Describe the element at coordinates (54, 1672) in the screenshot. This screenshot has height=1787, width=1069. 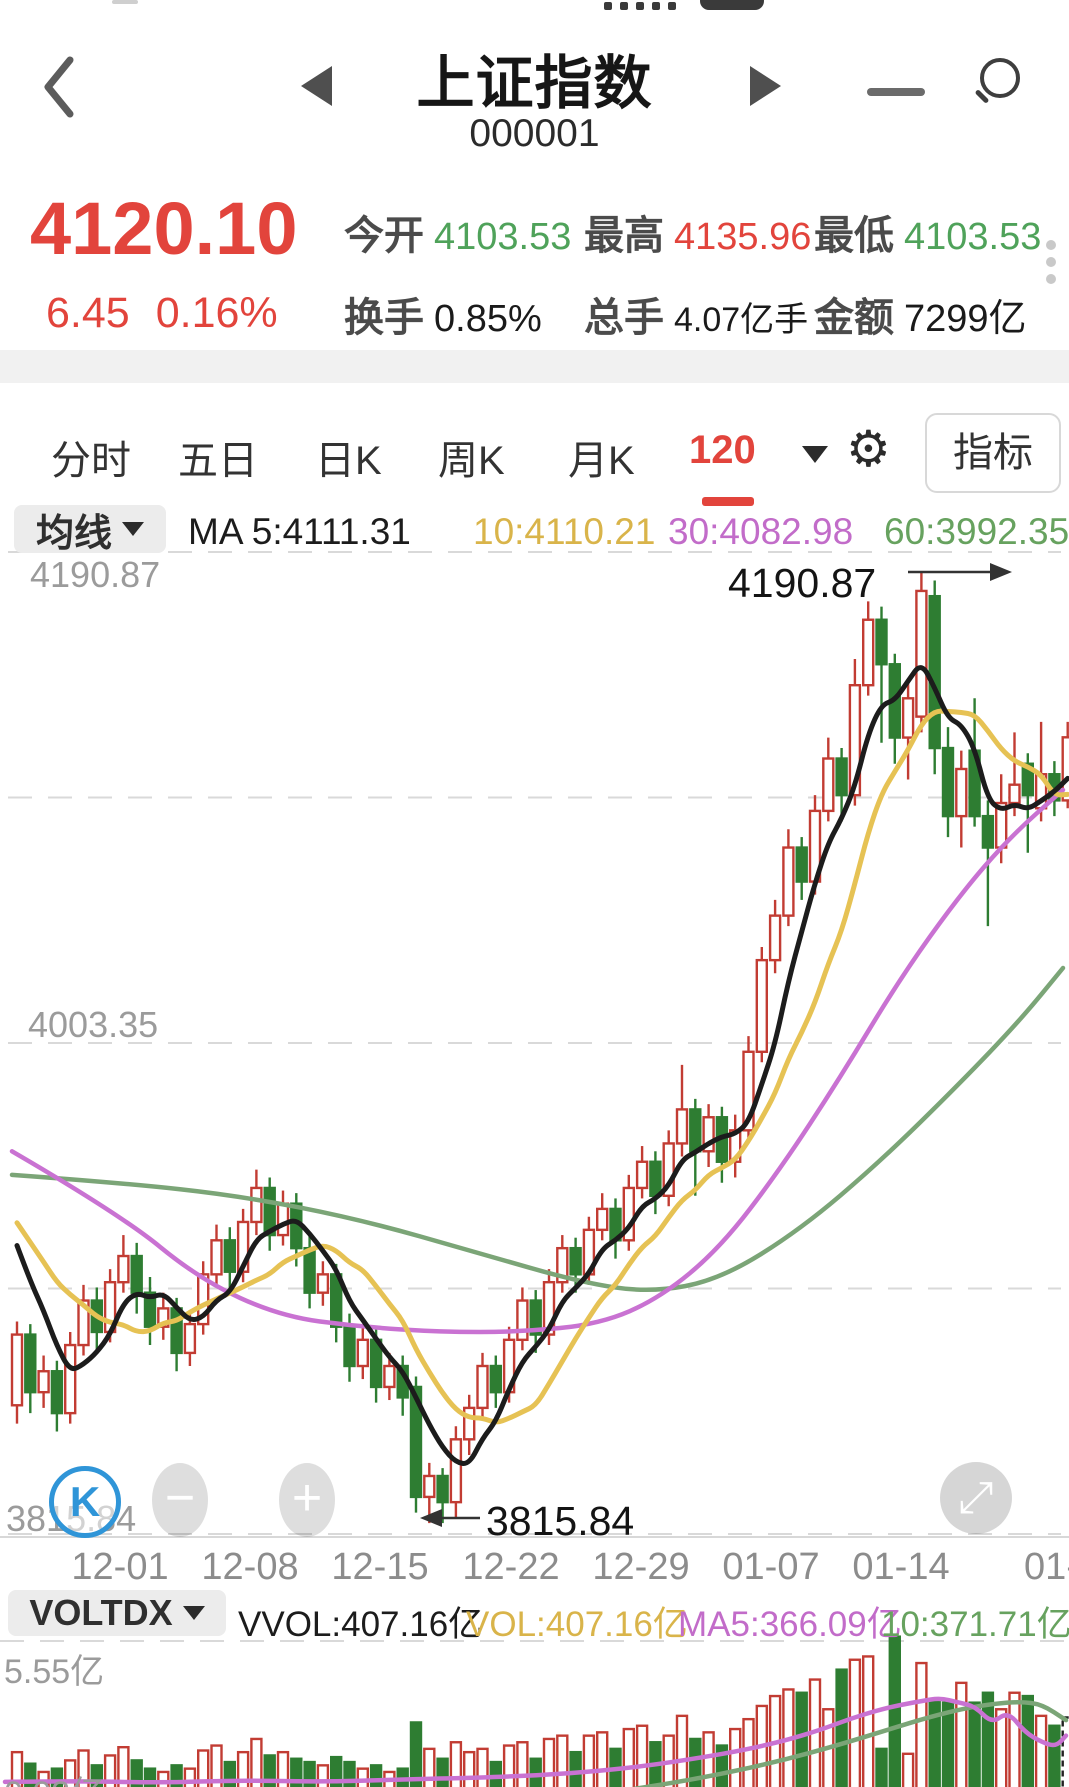
I see `volume-axis-max-label: 5.55亿` at that location.